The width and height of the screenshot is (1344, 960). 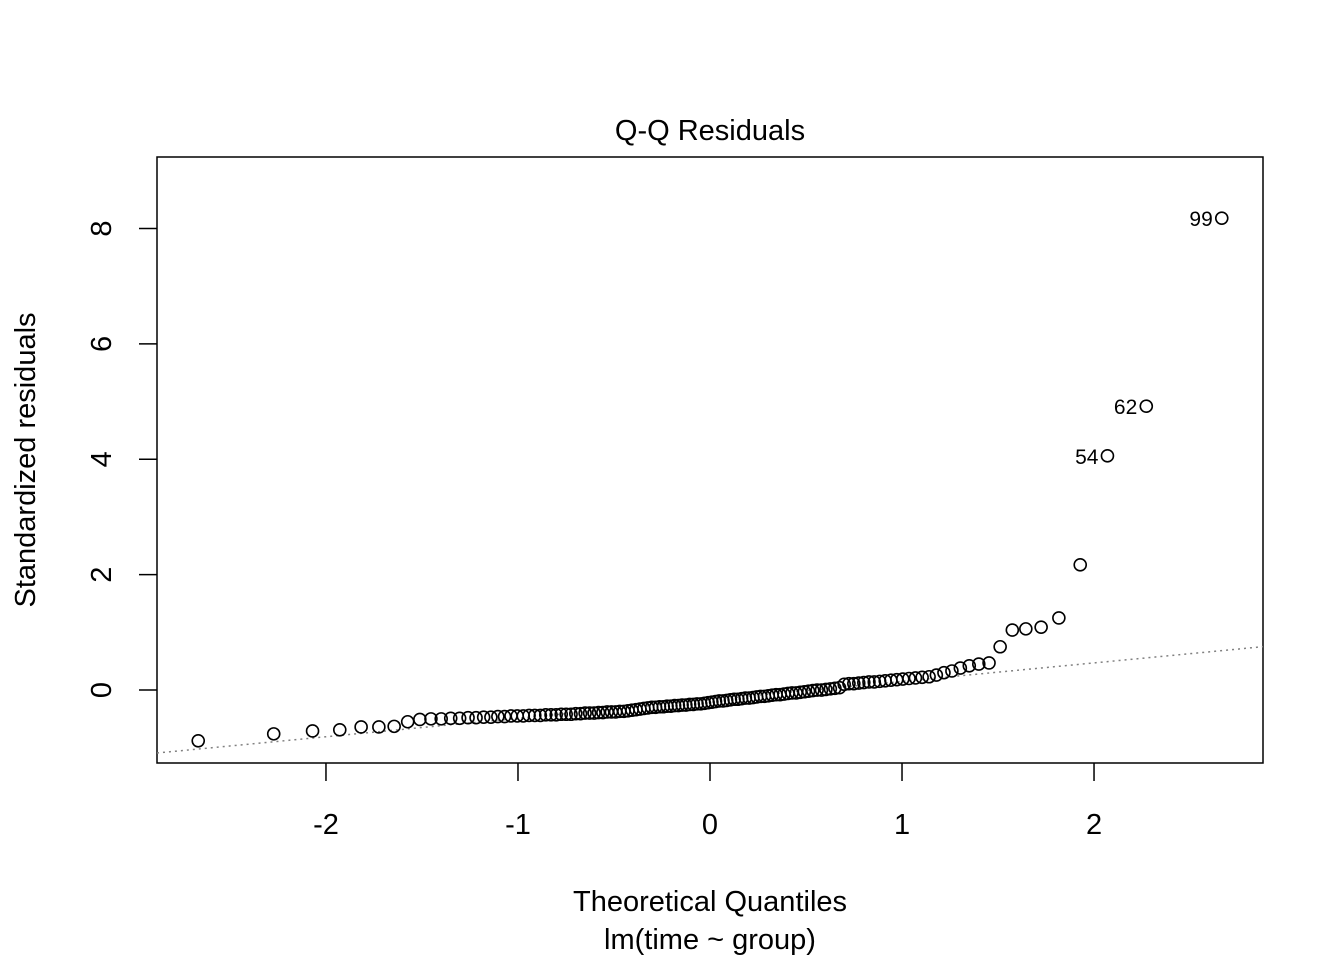 I want to click on x-tick-label: 0, so click(x=710, y=825).